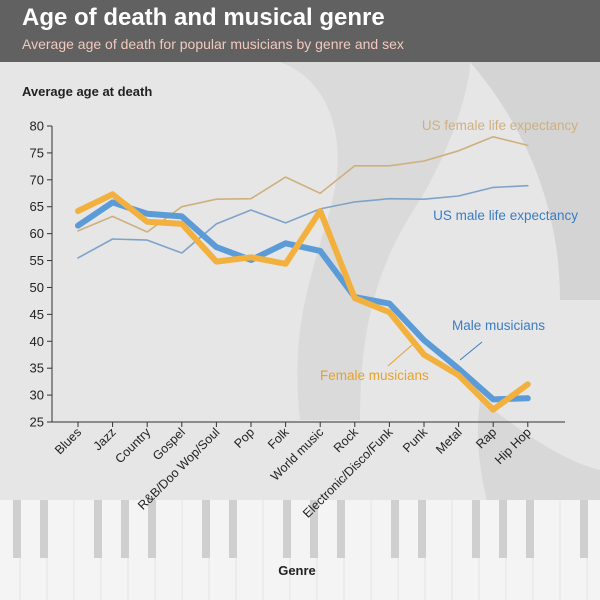  Describe the element at coordinates (303, 221) in the screenshot. I see `series-line-us-male-life-expectancy` at that location.